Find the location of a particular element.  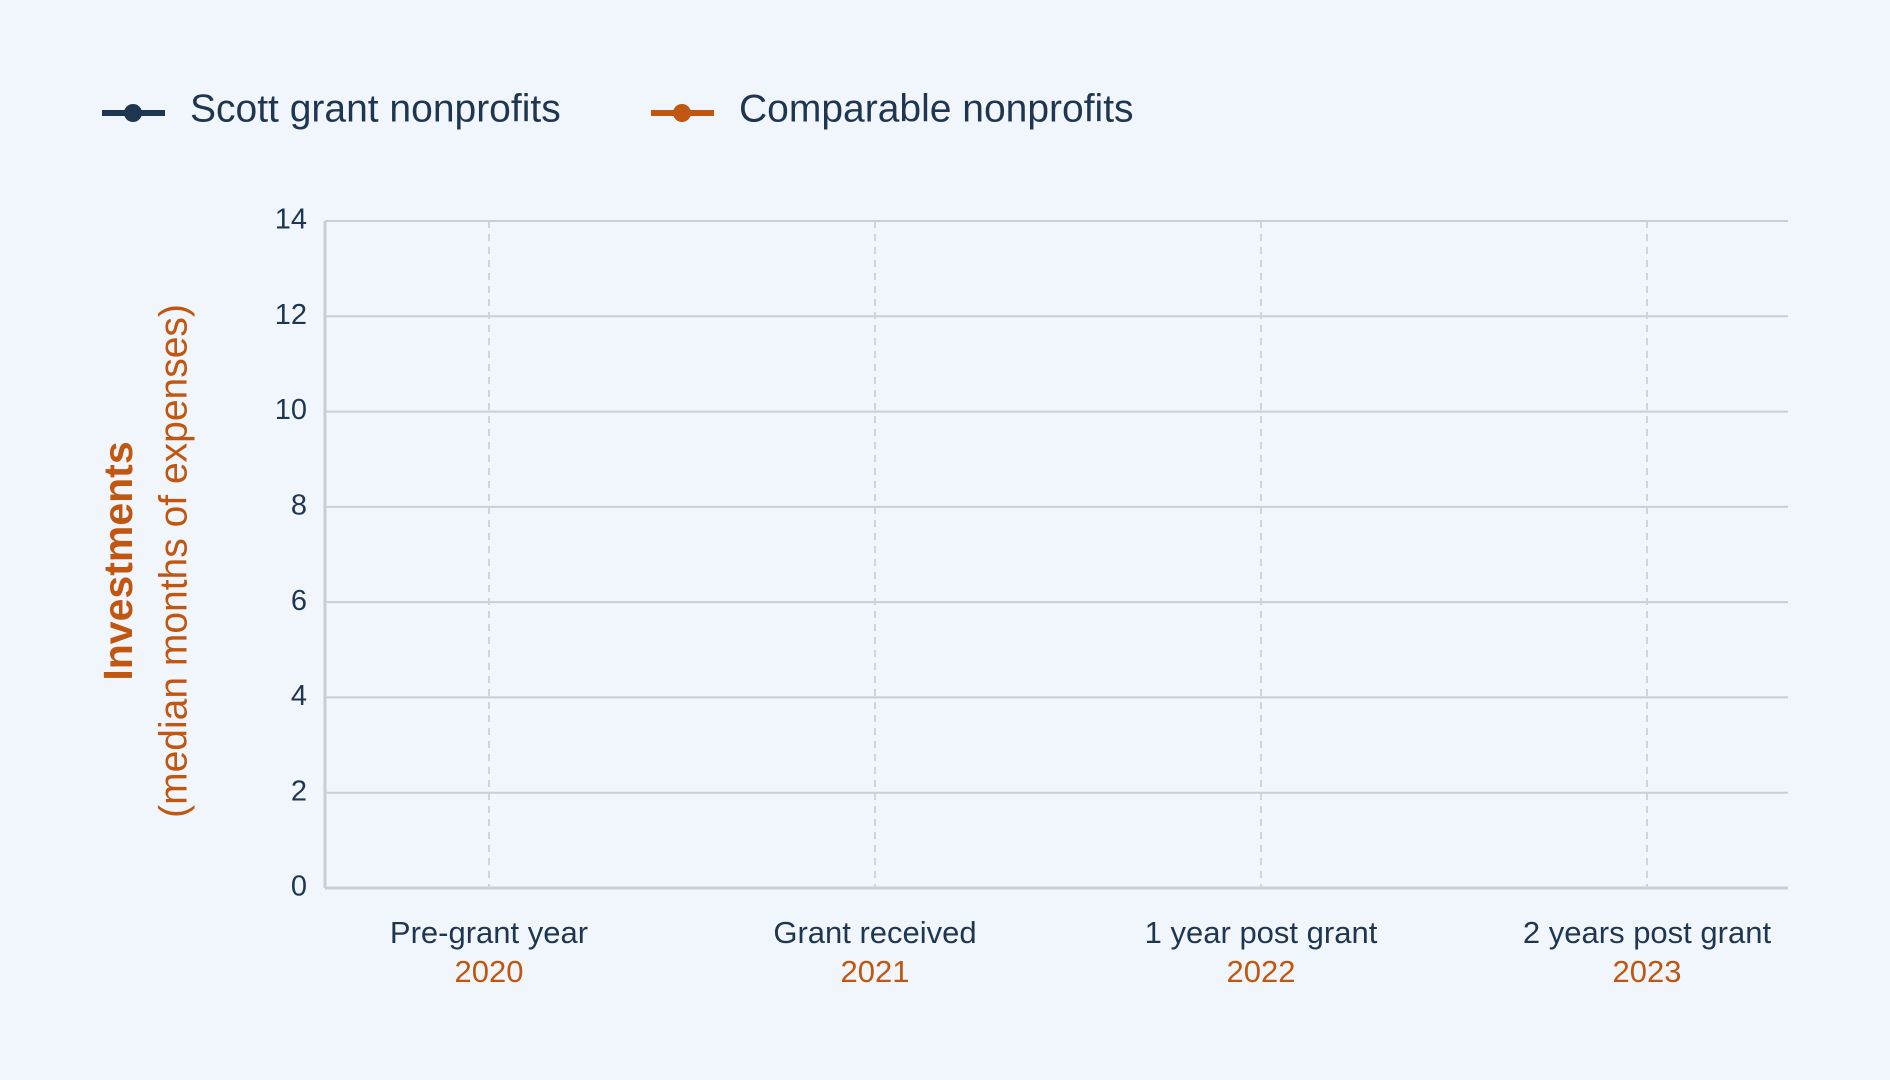

x-tick-label: Pre-grant year is located at coordinates (489, 932).